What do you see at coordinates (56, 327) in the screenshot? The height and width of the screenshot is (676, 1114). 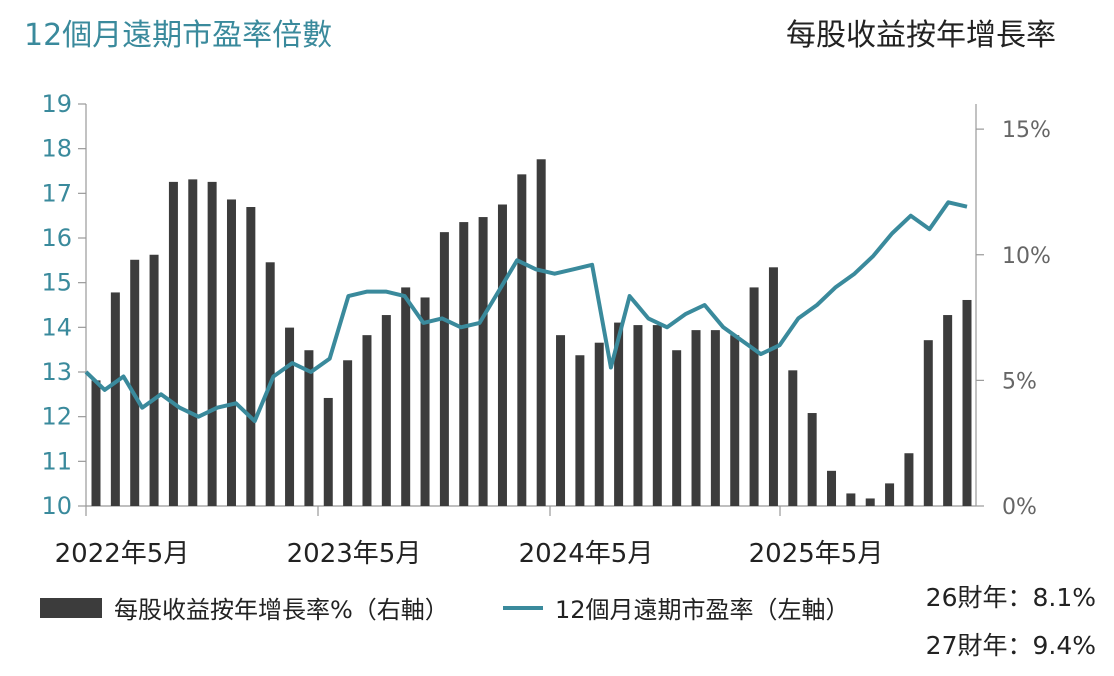 I see `left-tick-label: 14` at bounding box center [56, 327].